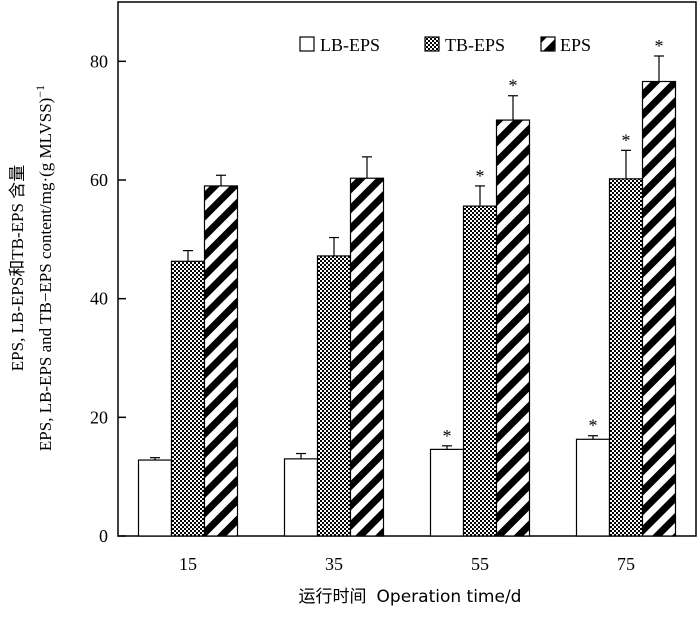 This screenshot has width=700, height=619. I want to click on legend-label-eps: EPS, so click(575, 45).